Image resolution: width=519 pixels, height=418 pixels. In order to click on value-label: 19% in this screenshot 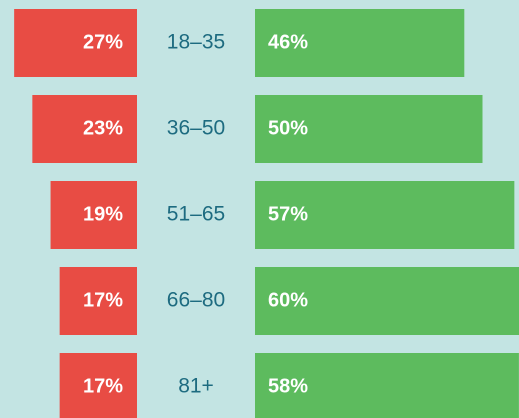, I will do `click(103, 214)`.